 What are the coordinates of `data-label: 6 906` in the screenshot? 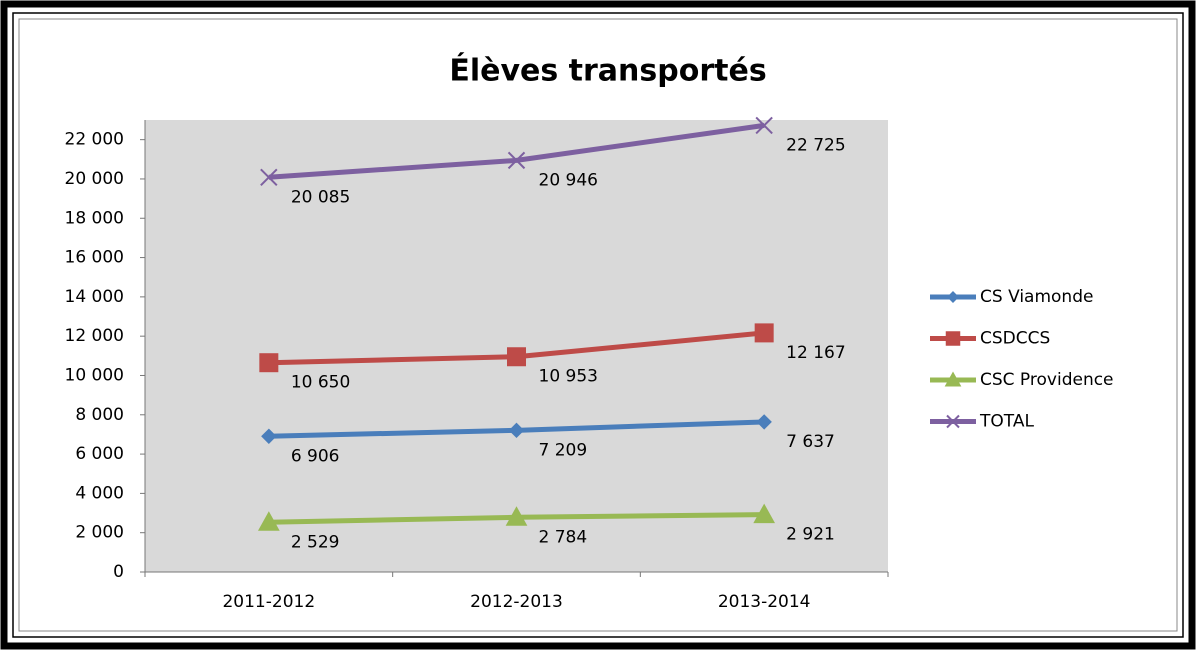 It's located at (315, 456).